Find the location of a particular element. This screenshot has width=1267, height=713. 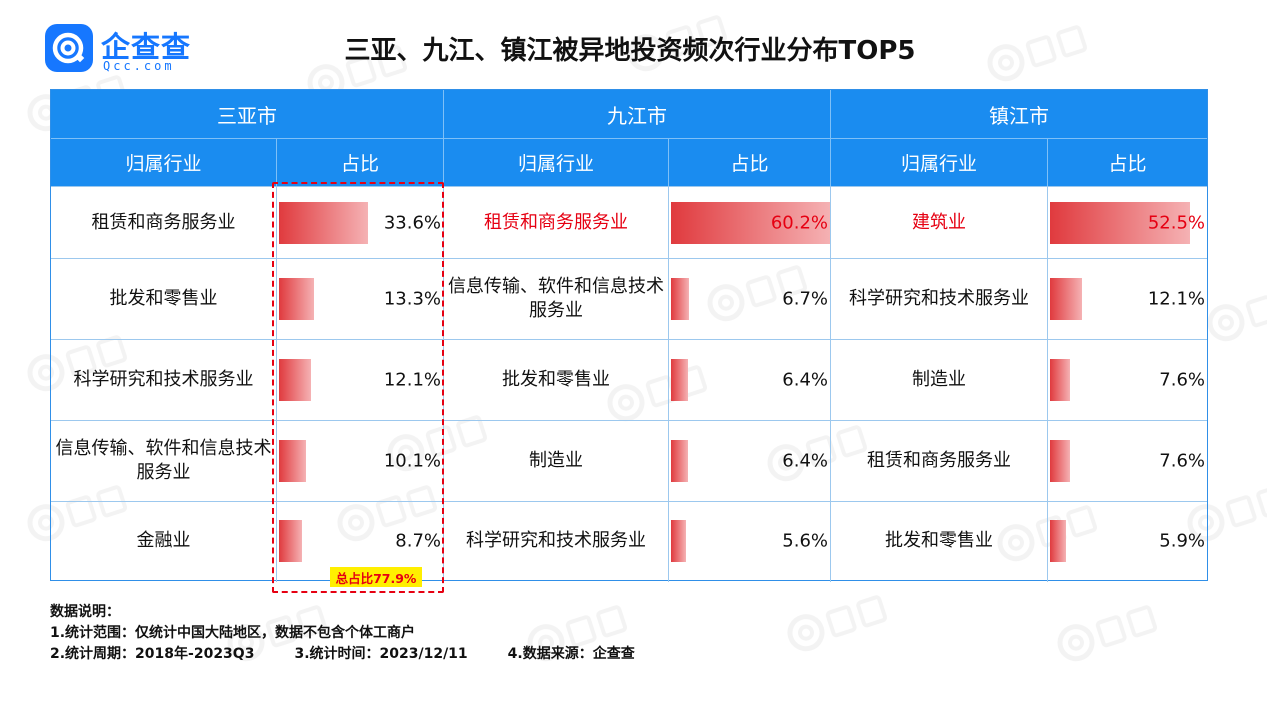

city-header-row: 三亚市 九江市 镇江市 is located at coordinates (629, 114).